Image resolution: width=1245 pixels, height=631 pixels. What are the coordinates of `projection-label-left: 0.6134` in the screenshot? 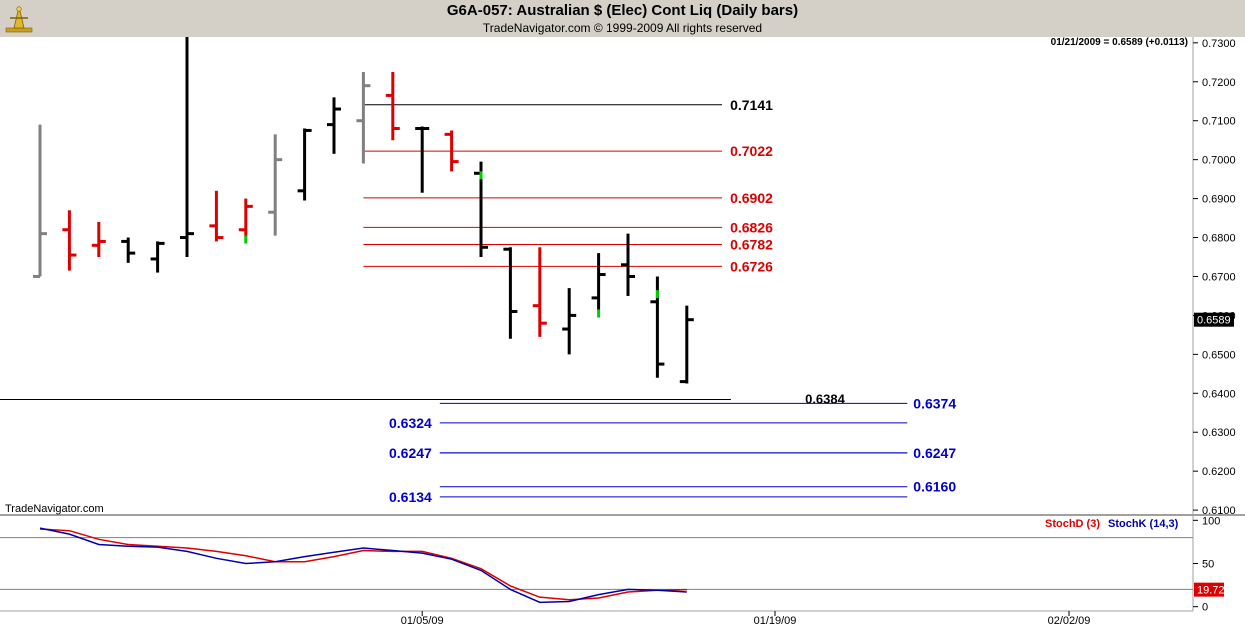 It's located at (410, 497).